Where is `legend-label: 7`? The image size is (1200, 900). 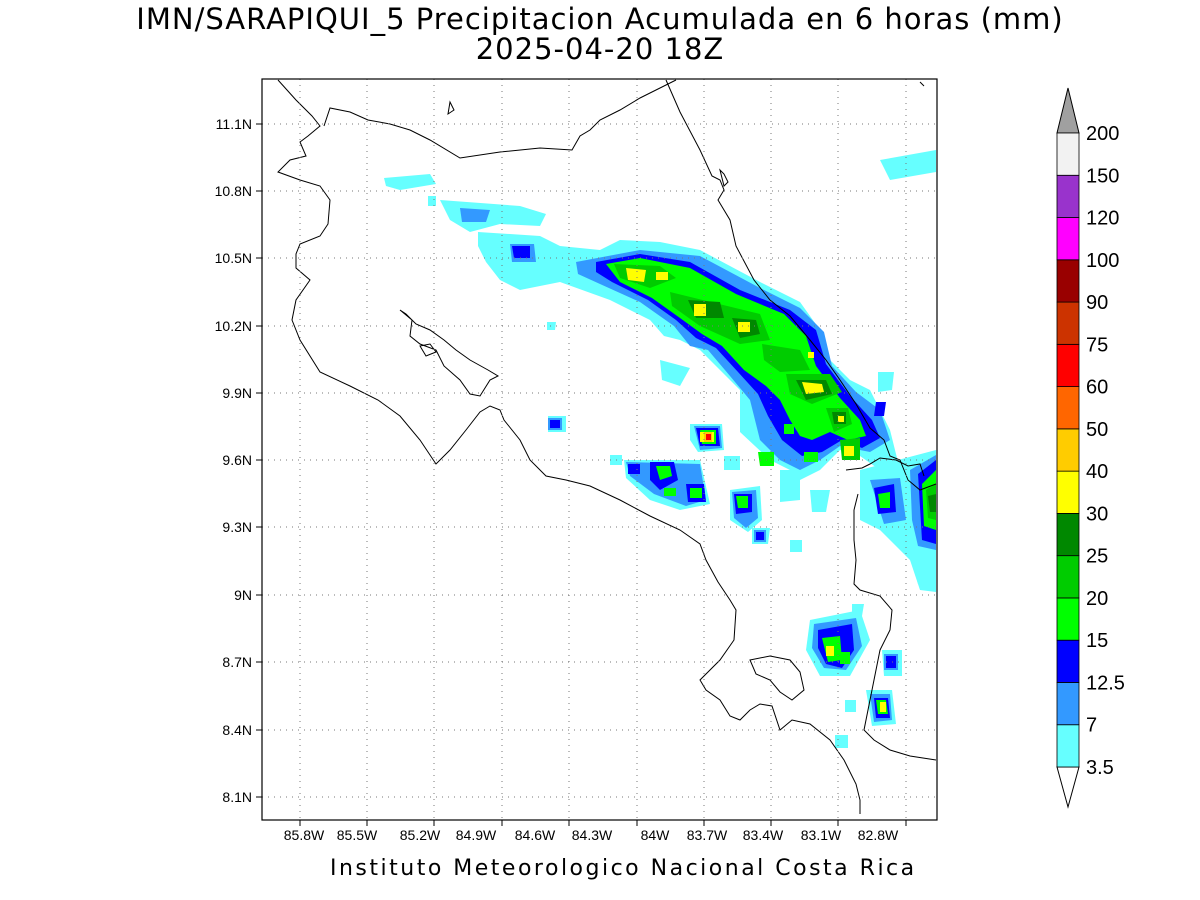
legend-label: 7 is located at coordinates (1091, 726).